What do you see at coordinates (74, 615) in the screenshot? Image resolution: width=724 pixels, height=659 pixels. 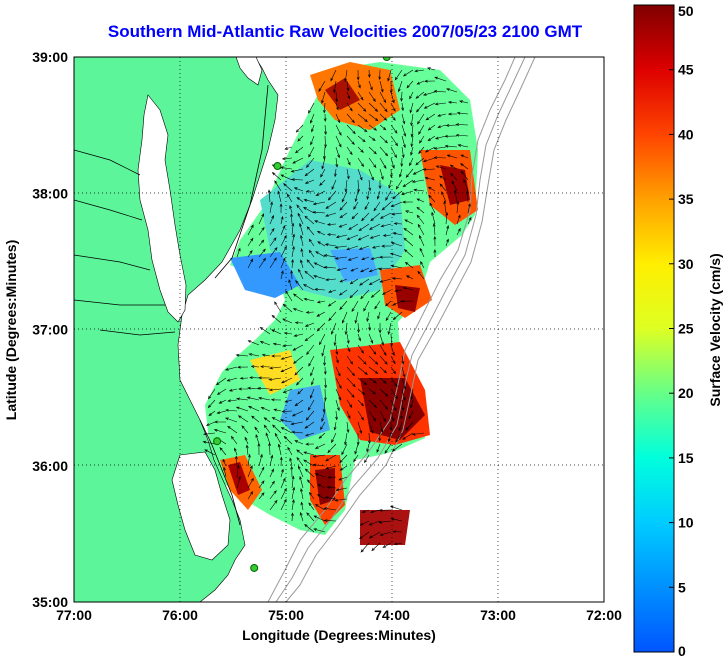 I see `x-tick-label: 77:00` at bounding box center [74, 615].